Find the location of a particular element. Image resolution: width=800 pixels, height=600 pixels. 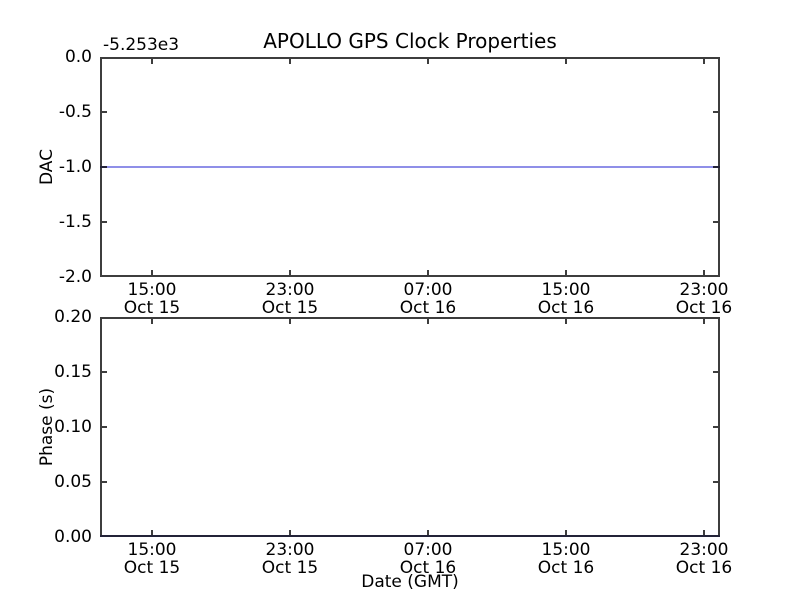

phase-line is located at coordinates (410, 536).